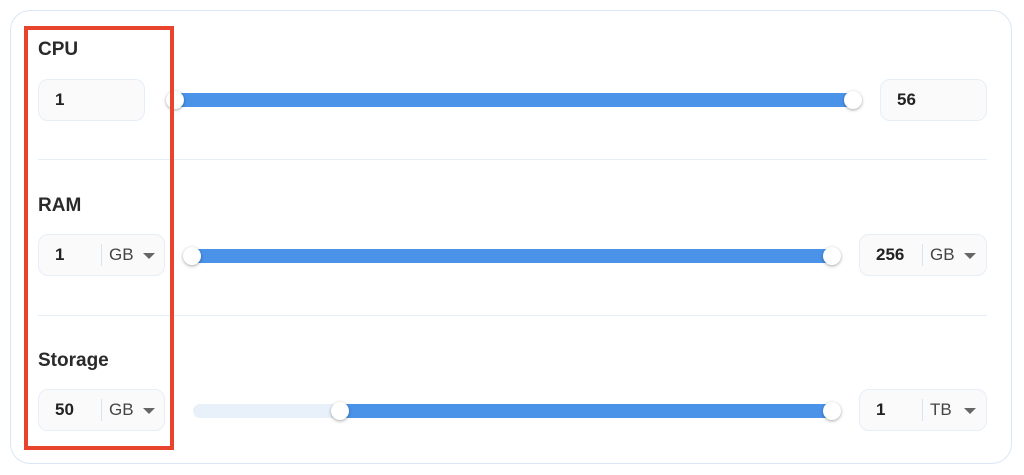 The width and height of the screenshot is (1024, 475). What do you see at coordinates (91, 100) in the screenshot?
I see `cpu-min-input: 1` at bounding box center [91, 100].